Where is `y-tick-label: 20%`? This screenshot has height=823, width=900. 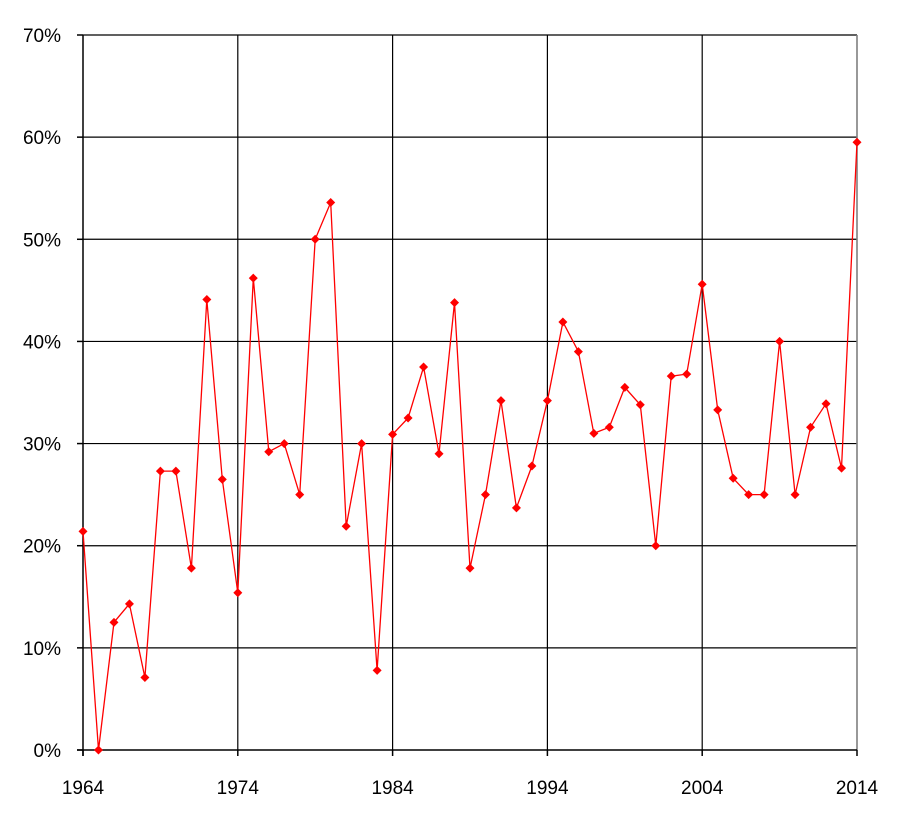
y-tick-label: 20% is located at coordinates (42, 547).